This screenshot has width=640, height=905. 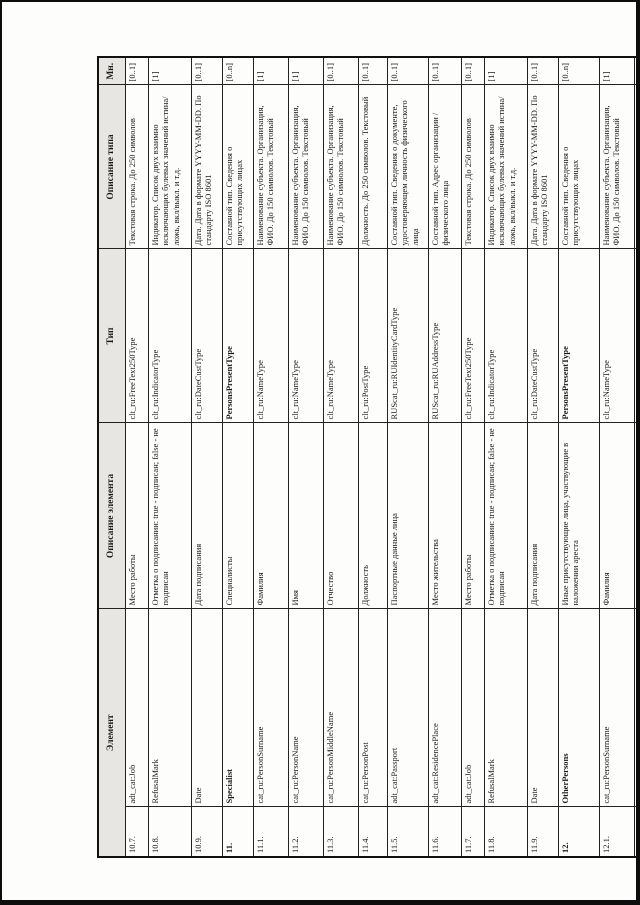 I want to click on col-header-mult: Мн., so click(x=112, y=70).